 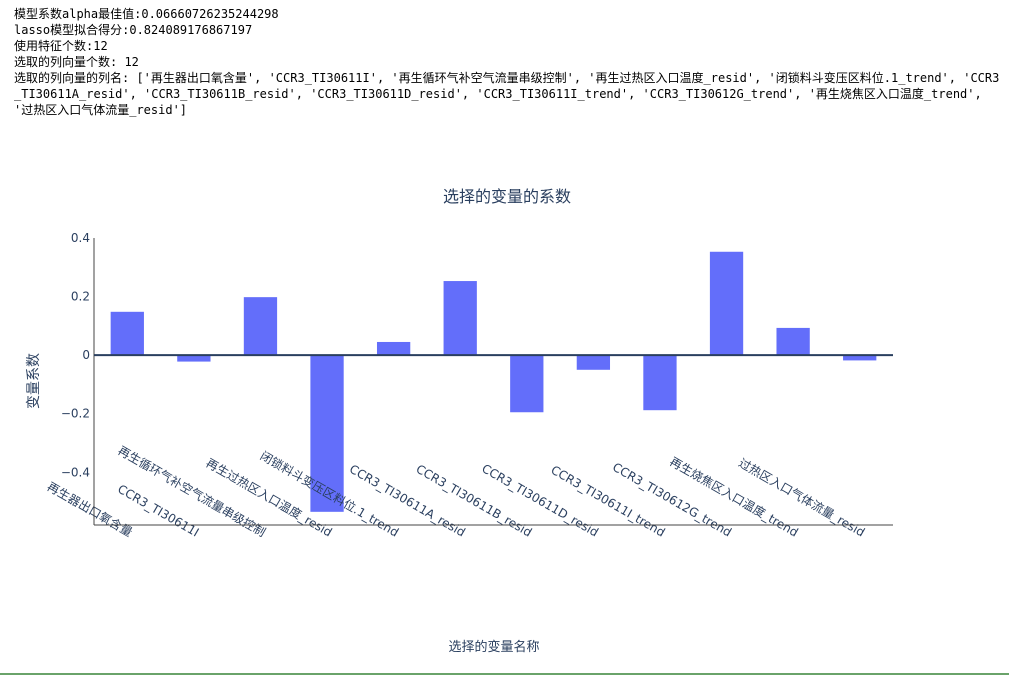 What do you see at coordinates (75, 472) in the screenshot?
I see `y-tick-label: −0.4` at bounding box center [75, 472].